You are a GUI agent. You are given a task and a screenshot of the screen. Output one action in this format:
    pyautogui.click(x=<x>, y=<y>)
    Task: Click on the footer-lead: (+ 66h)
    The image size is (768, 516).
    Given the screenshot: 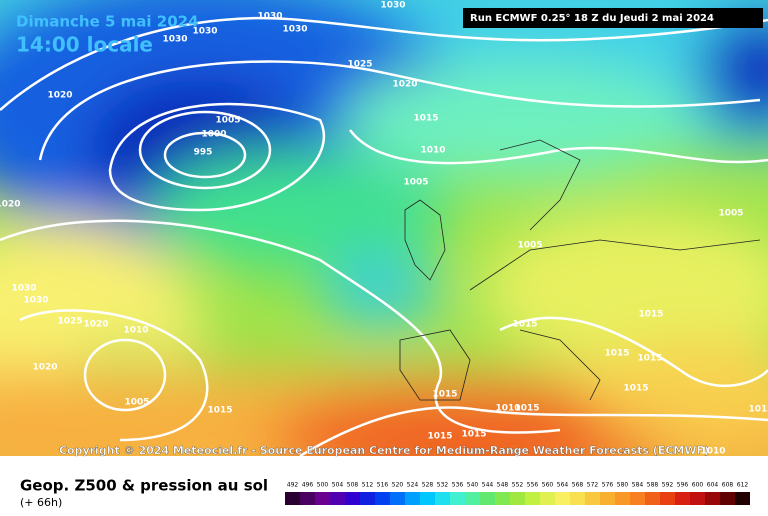 What is the action you would take?
    pyautogui.click(x=41, y=502)
    